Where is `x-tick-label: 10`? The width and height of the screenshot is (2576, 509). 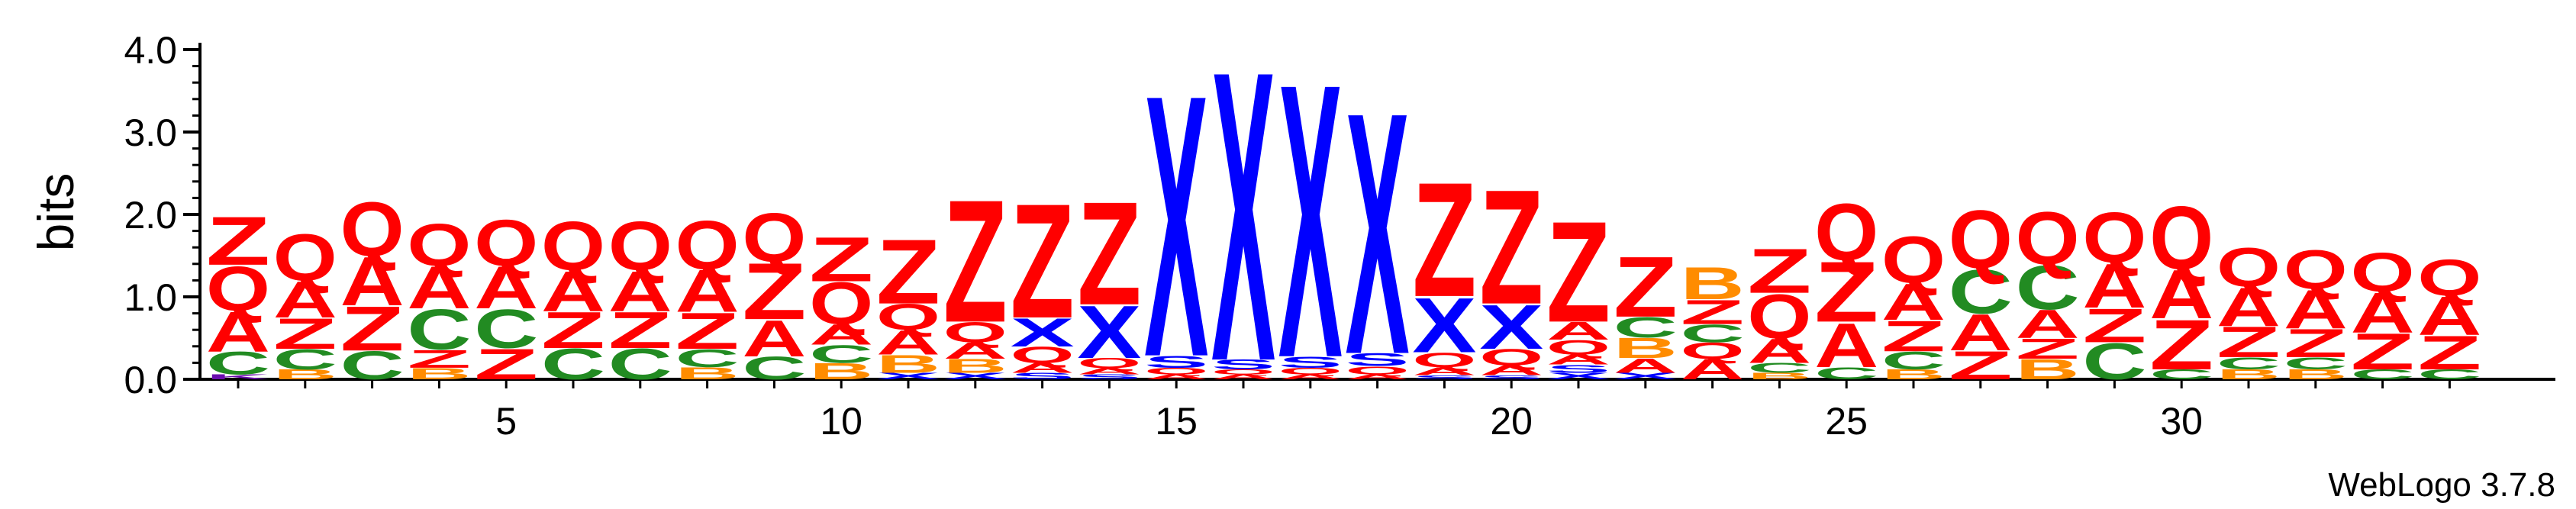 x-tick-label: 10 is located at coordinates (841, 422).